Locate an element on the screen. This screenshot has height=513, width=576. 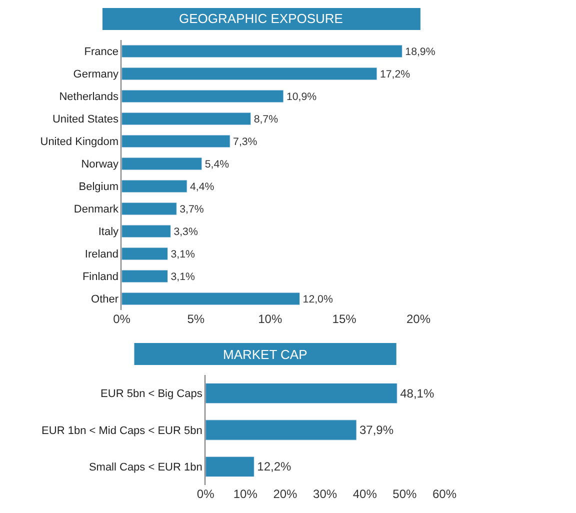
y-tick-label: Other is located at coordinates (105, 300).